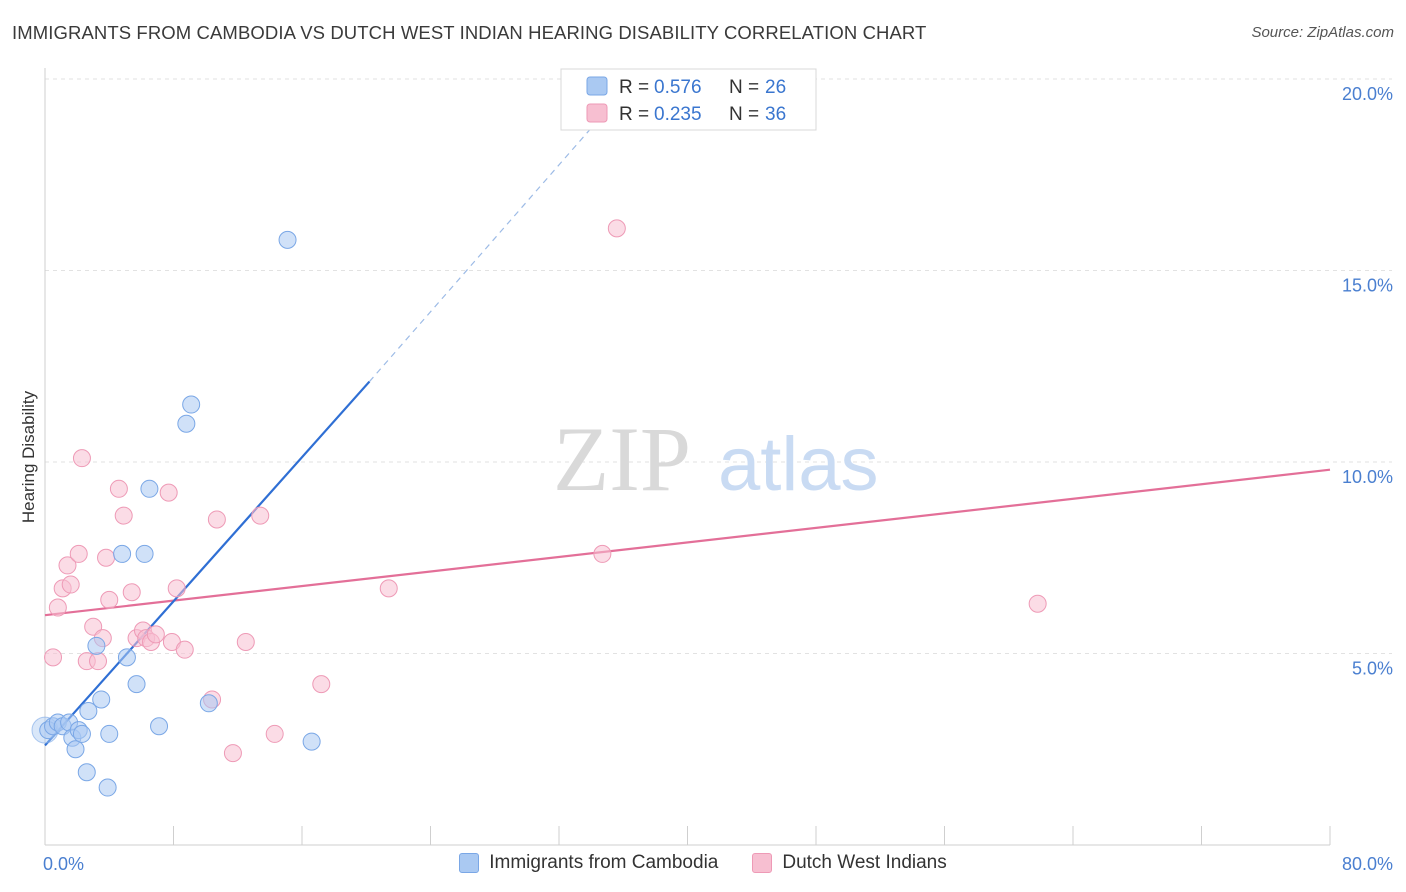  What do you see at coordinates (604, 862) in the screenshot?
I see `legend-label: Immigrants from Cambodia` at bounding box center [604, 862].